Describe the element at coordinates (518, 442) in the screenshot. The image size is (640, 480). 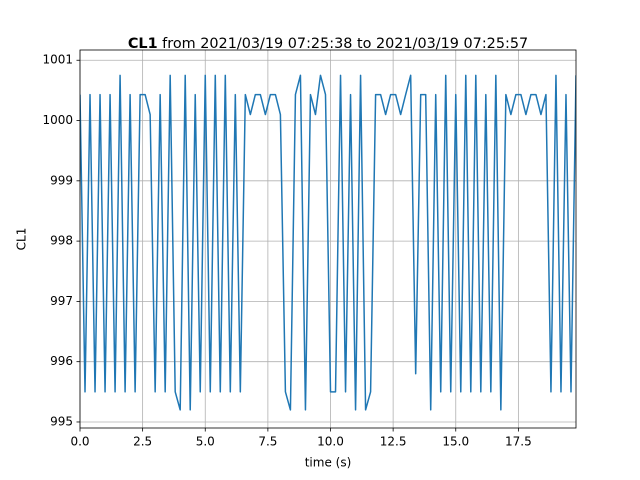
I see `x-tick-label: 17.5` at that location.